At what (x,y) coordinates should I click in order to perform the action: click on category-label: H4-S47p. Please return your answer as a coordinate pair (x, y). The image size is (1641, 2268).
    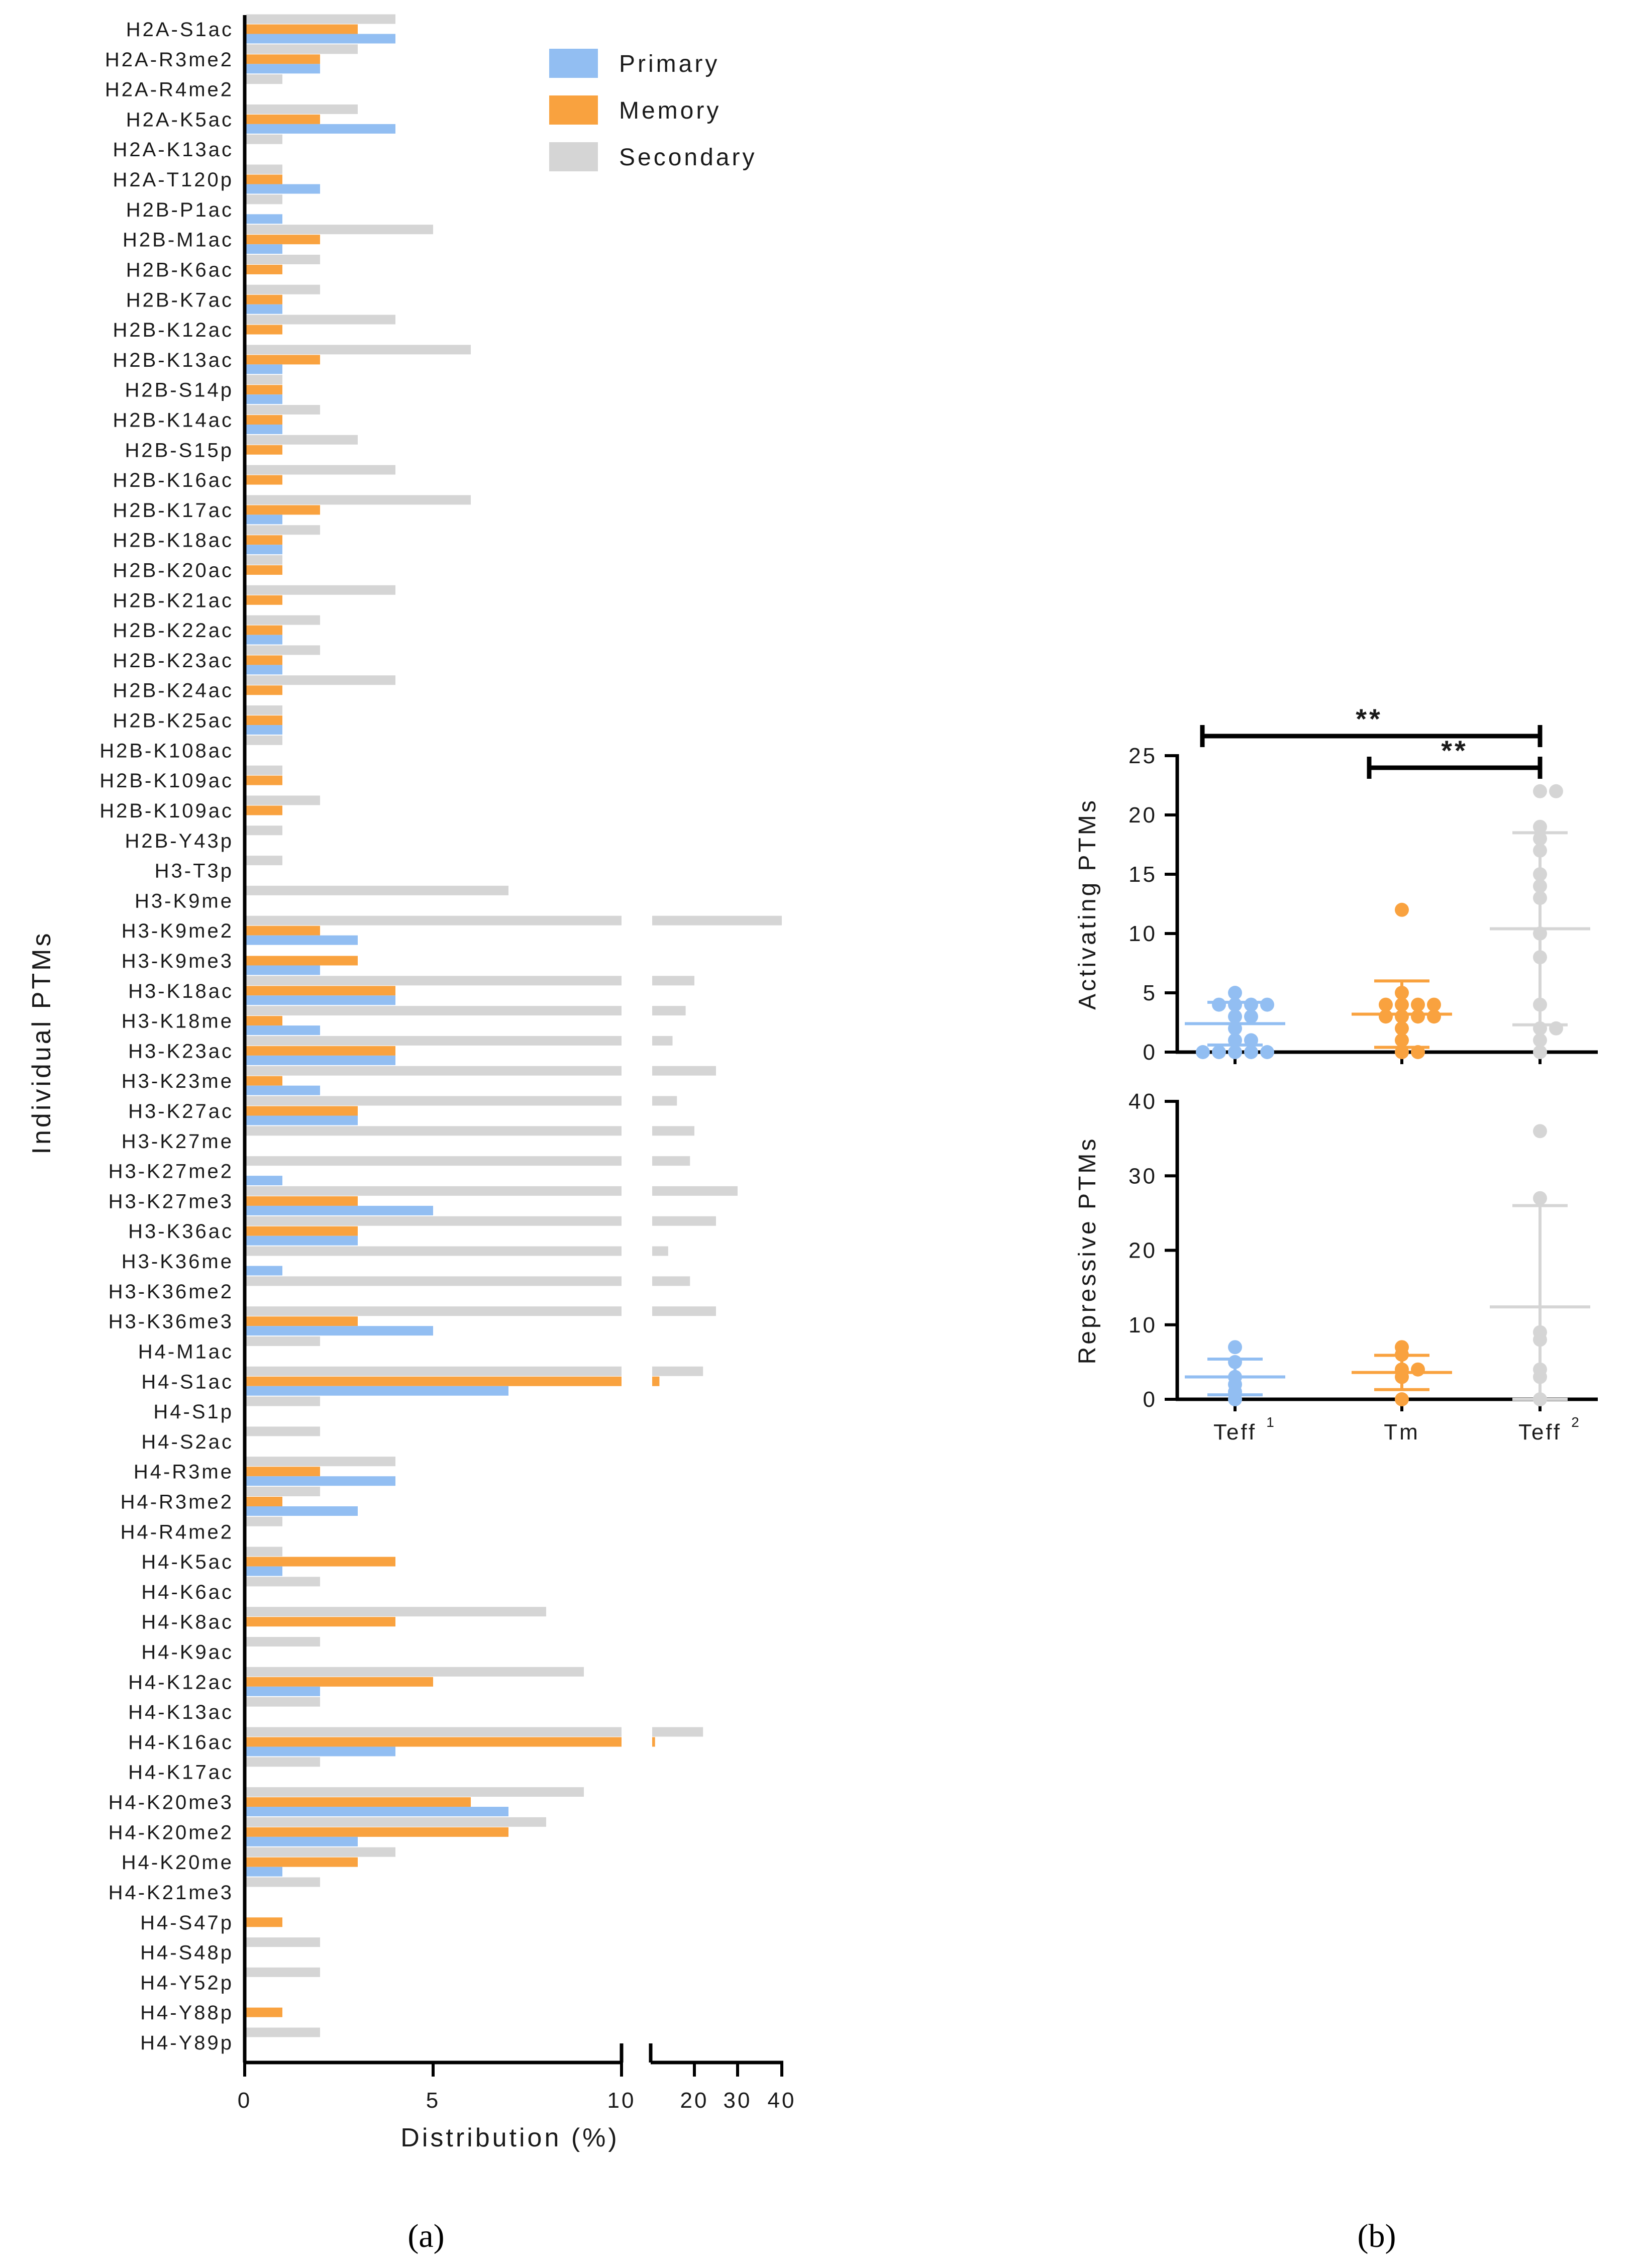
    Looking at the image, I should click on (187, 1923).